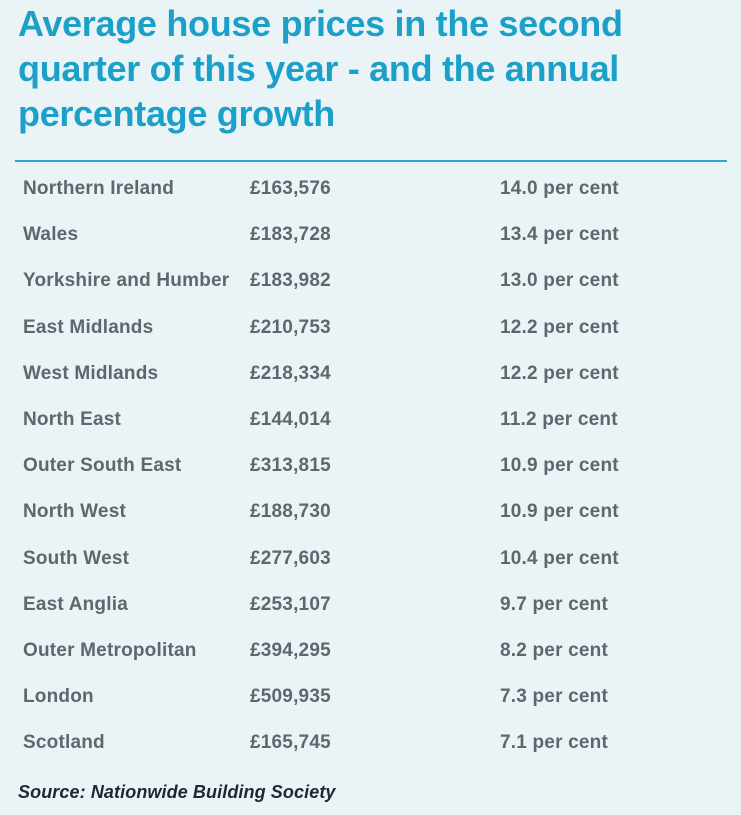 The image size is (741, 815). I want to click on average-price: £183,982, so click(290, 281).